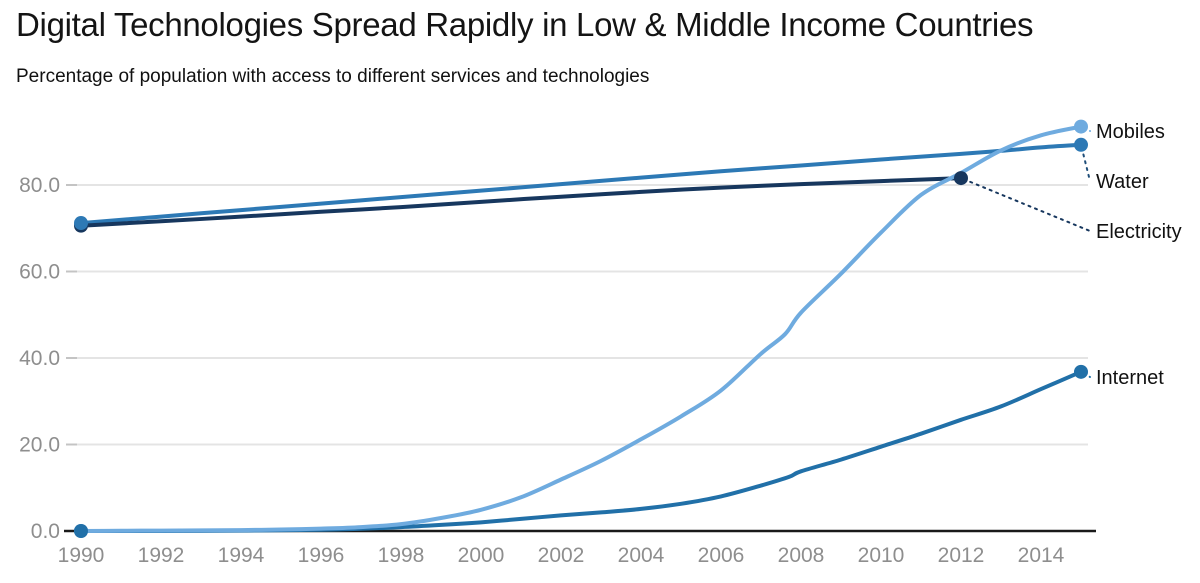  What do you see at coordinates (1030, 206) in the screenshot?
I see `leader-line-electricity` at bounding box center [1030, 206].